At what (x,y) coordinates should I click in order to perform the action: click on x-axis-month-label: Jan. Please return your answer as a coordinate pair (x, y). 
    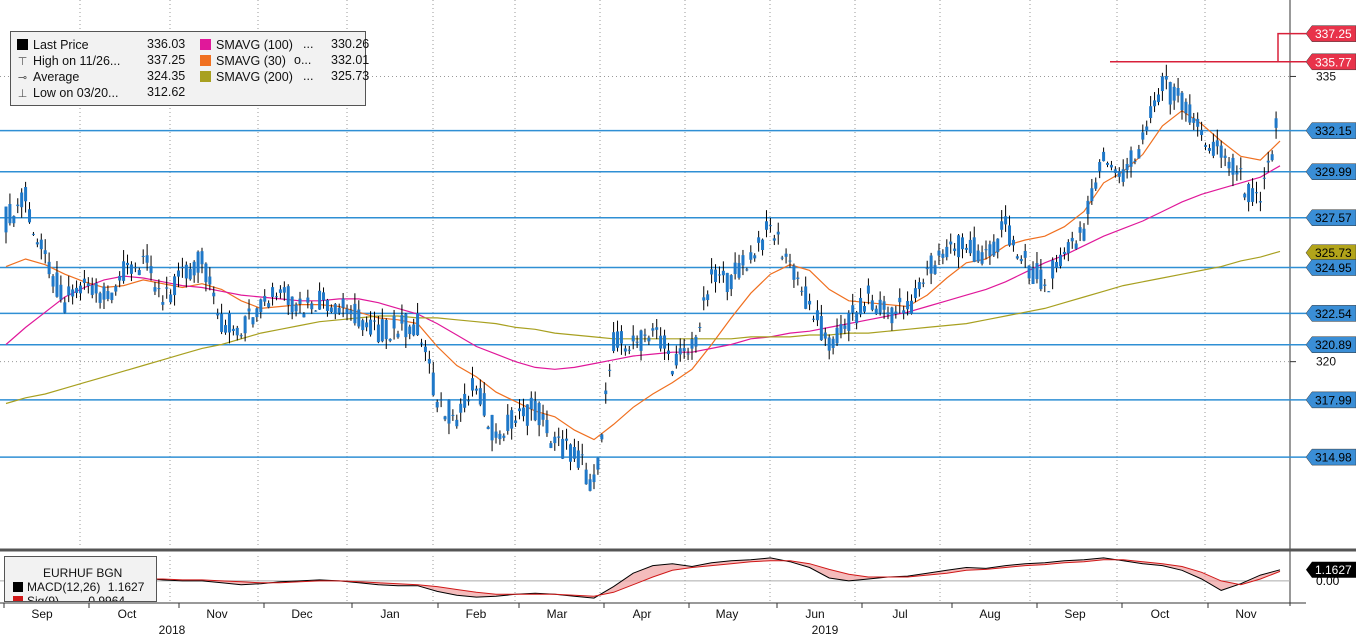
    Looking at the image, I should click on (389, 614).